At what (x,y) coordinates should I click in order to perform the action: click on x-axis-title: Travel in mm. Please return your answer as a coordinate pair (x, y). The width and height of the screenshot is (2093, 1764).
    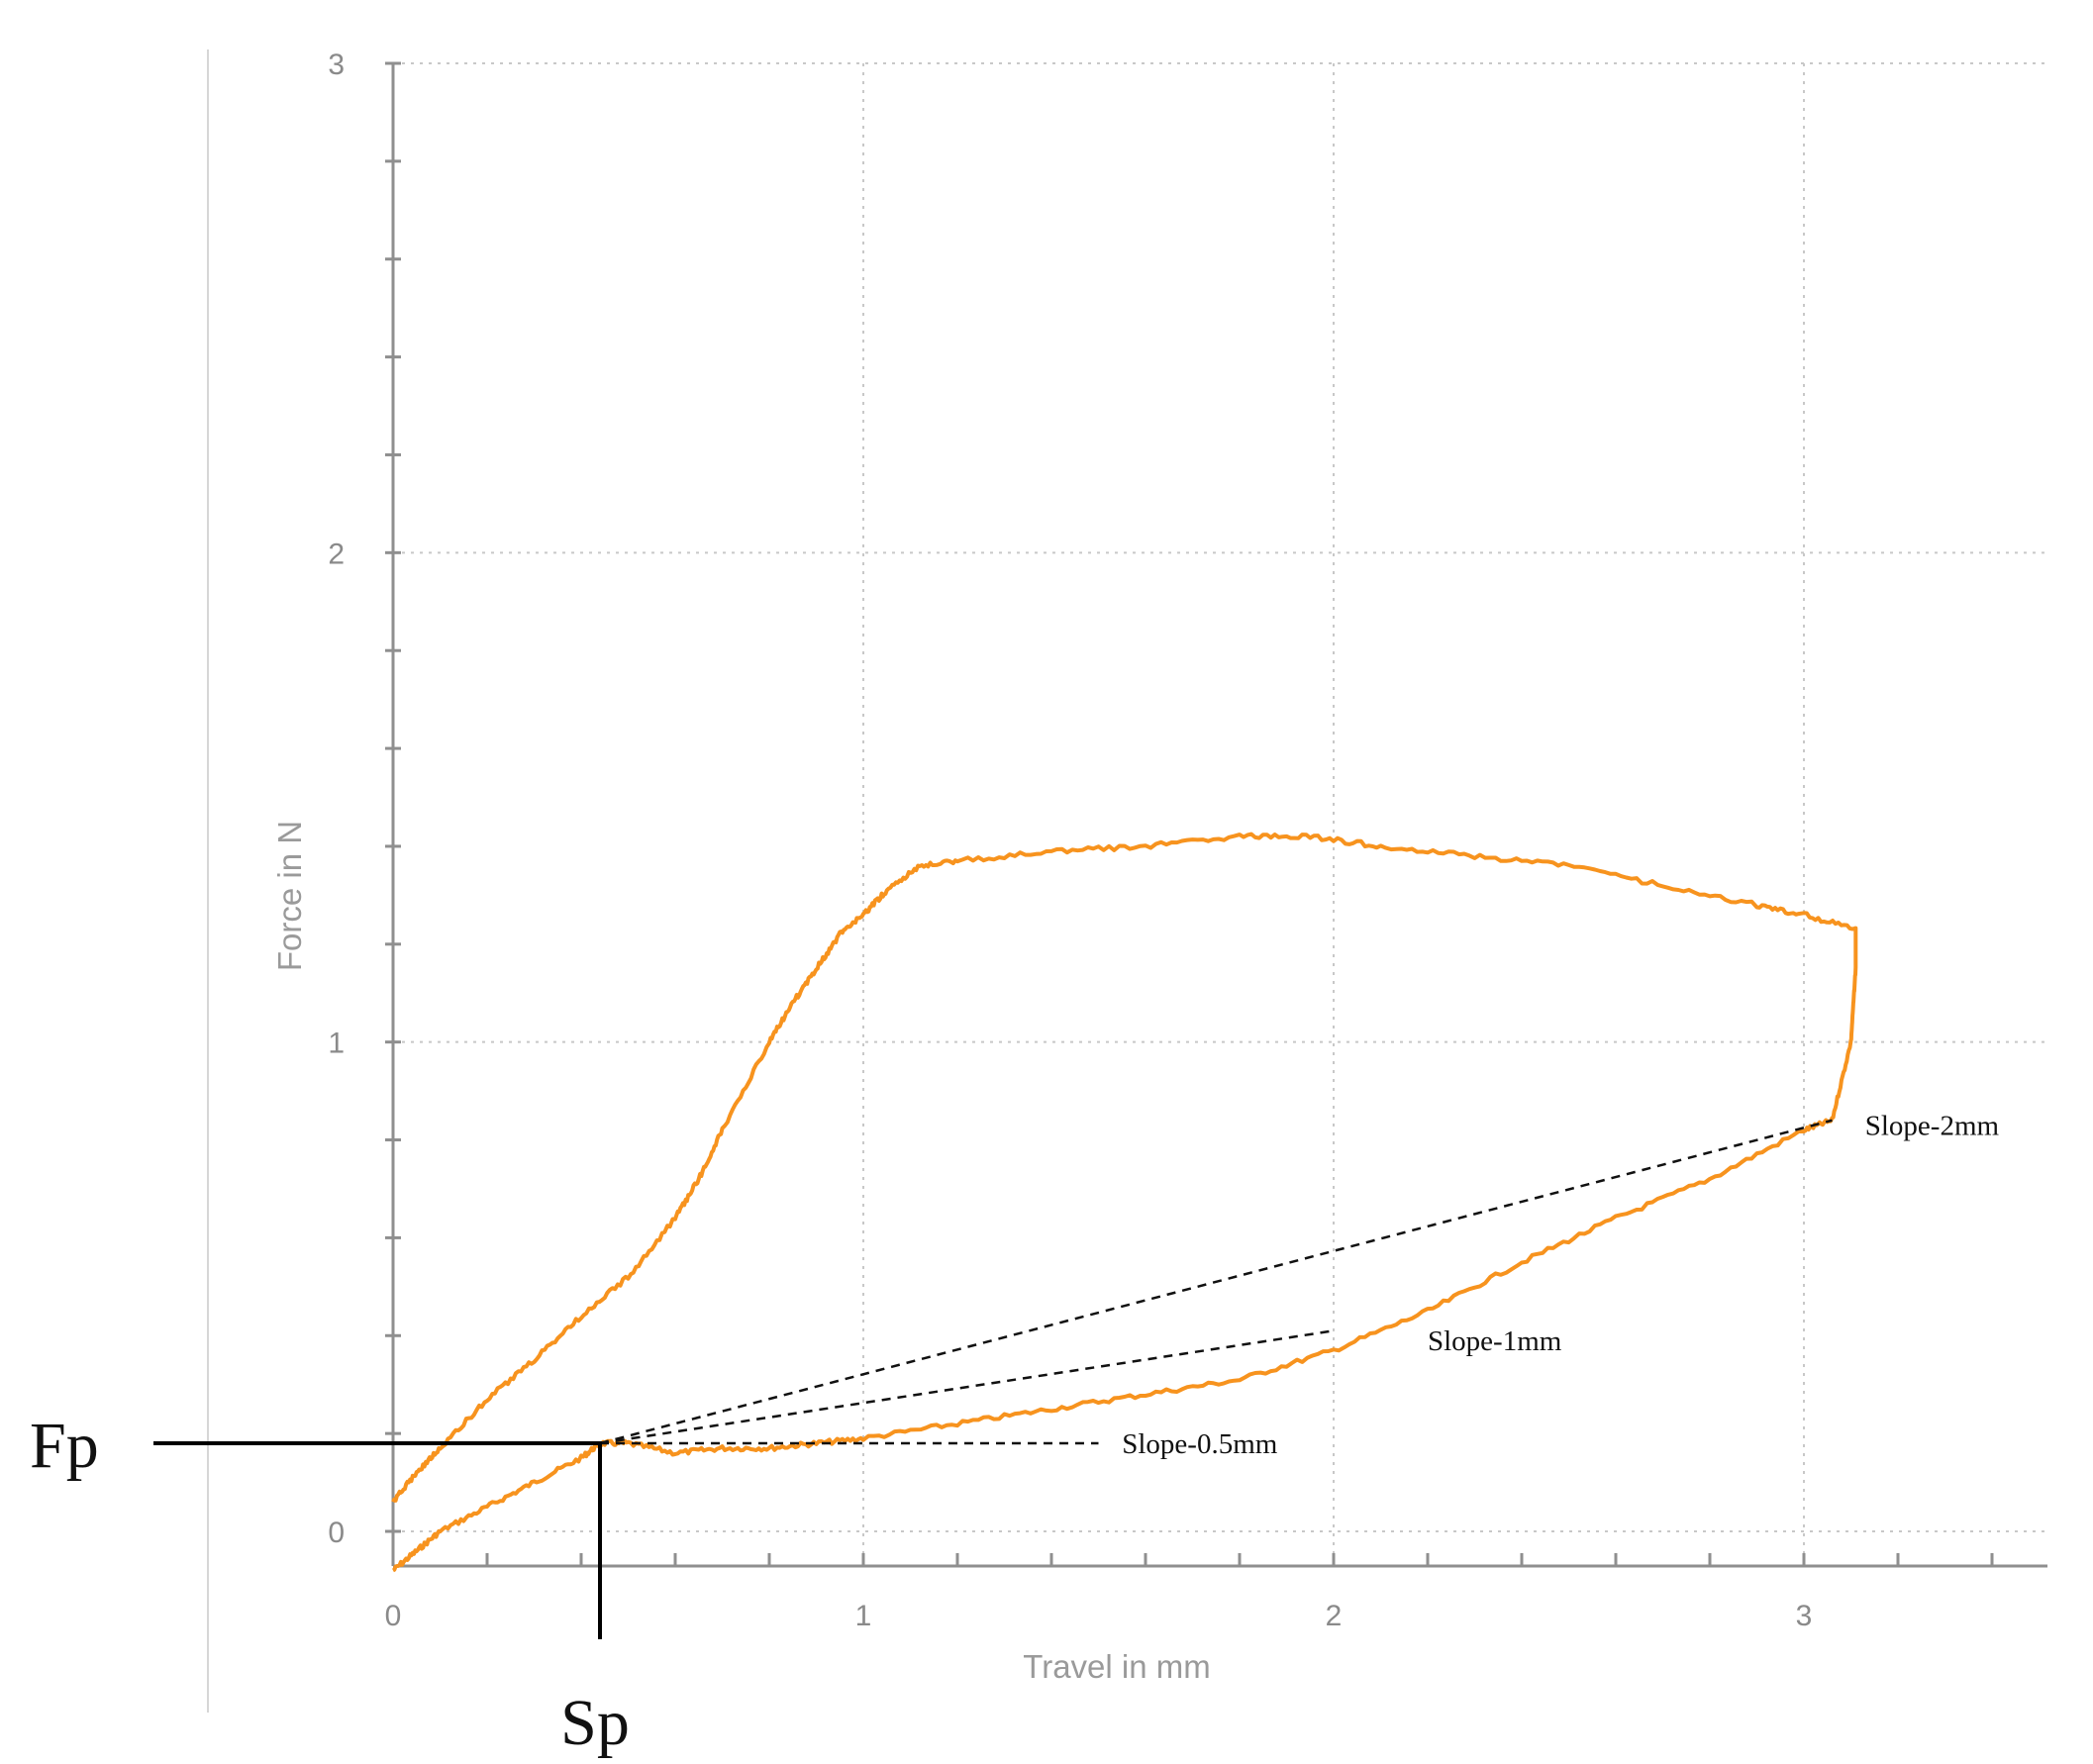
    Looking at the image, I should click on (1116, 1666).